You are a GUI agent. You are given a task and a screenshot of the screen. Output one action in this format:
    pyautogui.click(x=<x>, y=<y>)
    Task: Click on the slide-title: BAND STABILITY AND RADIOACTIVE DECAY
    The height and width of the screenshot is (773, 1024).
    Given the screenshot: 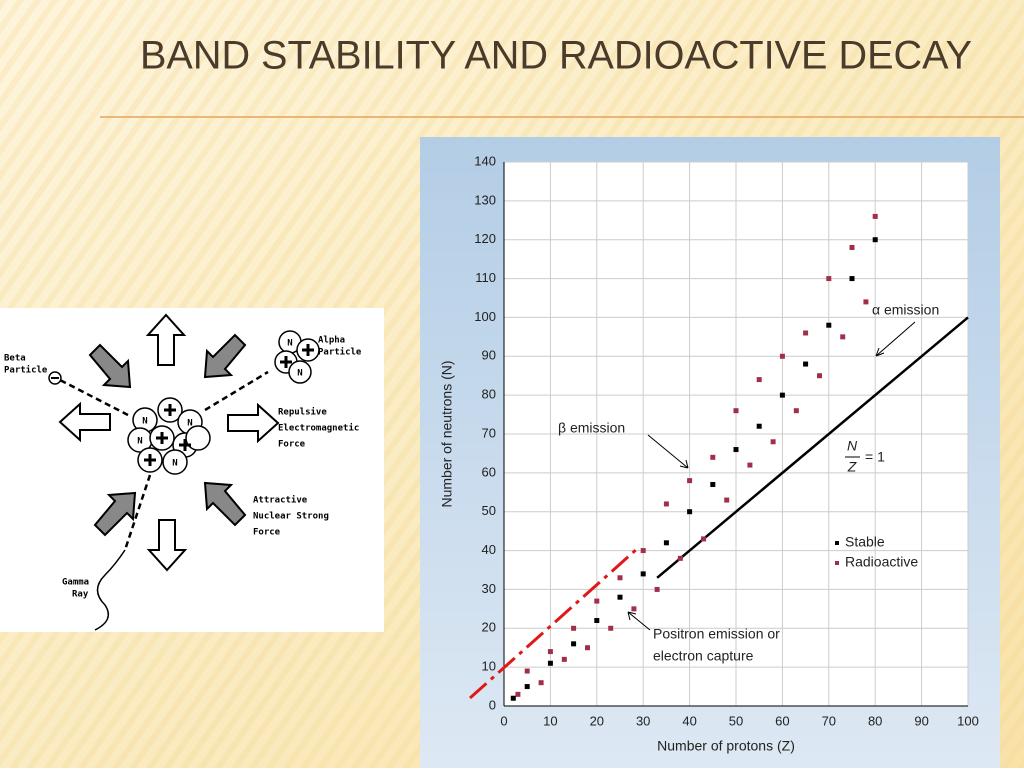 What is the action you would take?
    pyautogui.click(x=556, y=56)
    